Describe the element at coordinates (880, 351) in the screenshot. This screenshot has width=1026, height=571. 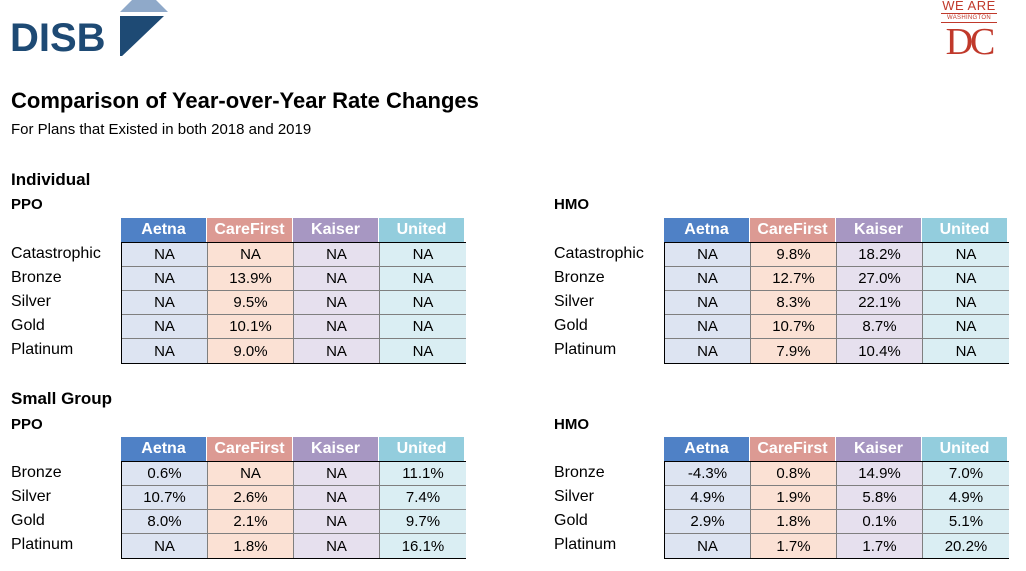
I see `rate-cell: 10.4%` at that location.